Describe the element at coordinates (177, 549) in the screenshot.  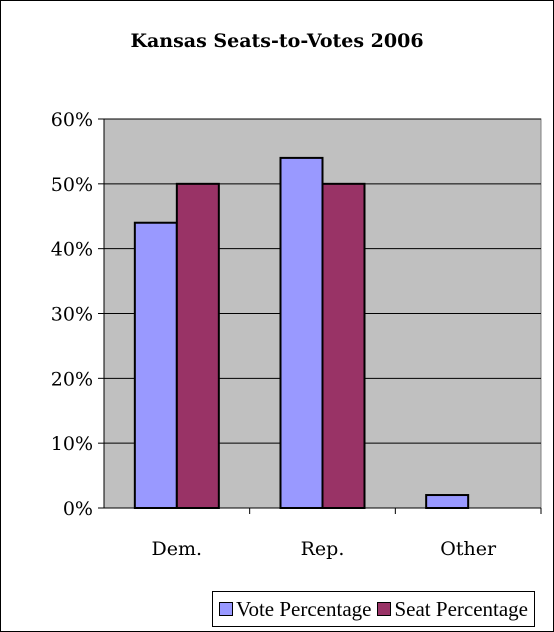
I see `x-tick-label: Dem.` at that location.